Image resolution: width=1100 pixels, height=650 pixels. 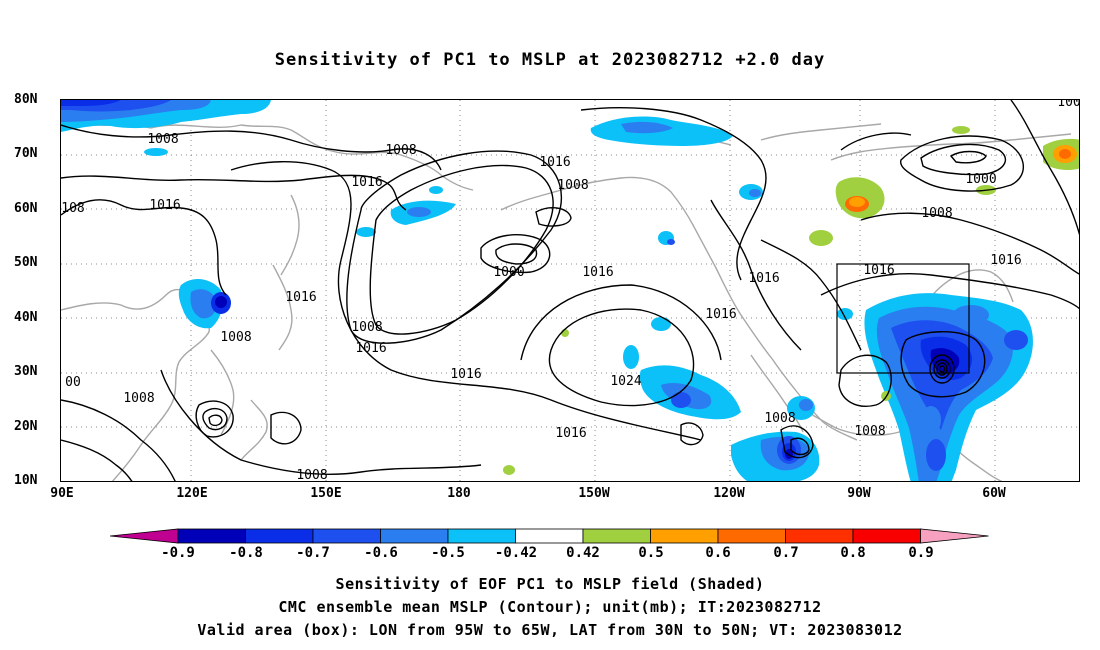 What do you see at coordinates (246, 553) in the screenshot?
I see `colorbar-label: -0.8` at bounding box center [246, 553].